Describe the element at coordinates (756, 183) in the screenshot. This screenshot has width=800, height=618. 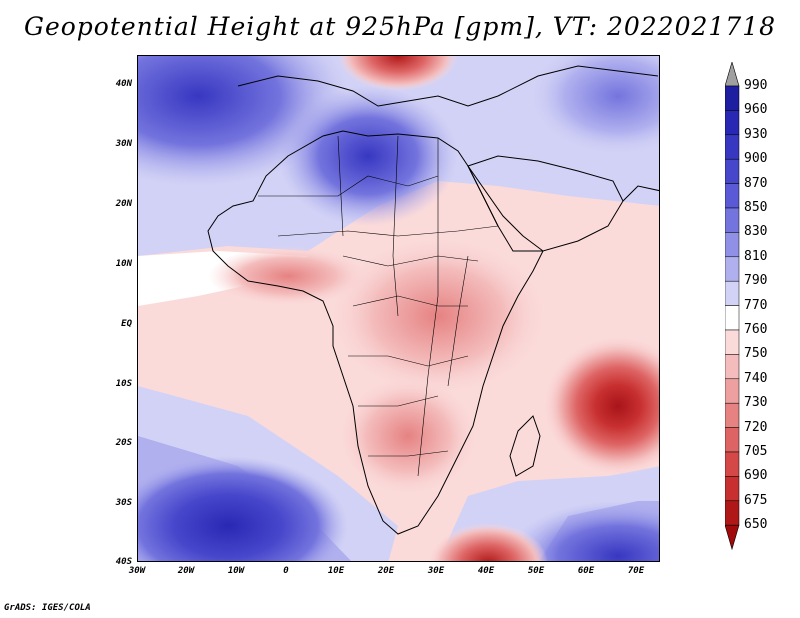
I see `colorbar-level-label: 870` at that location.